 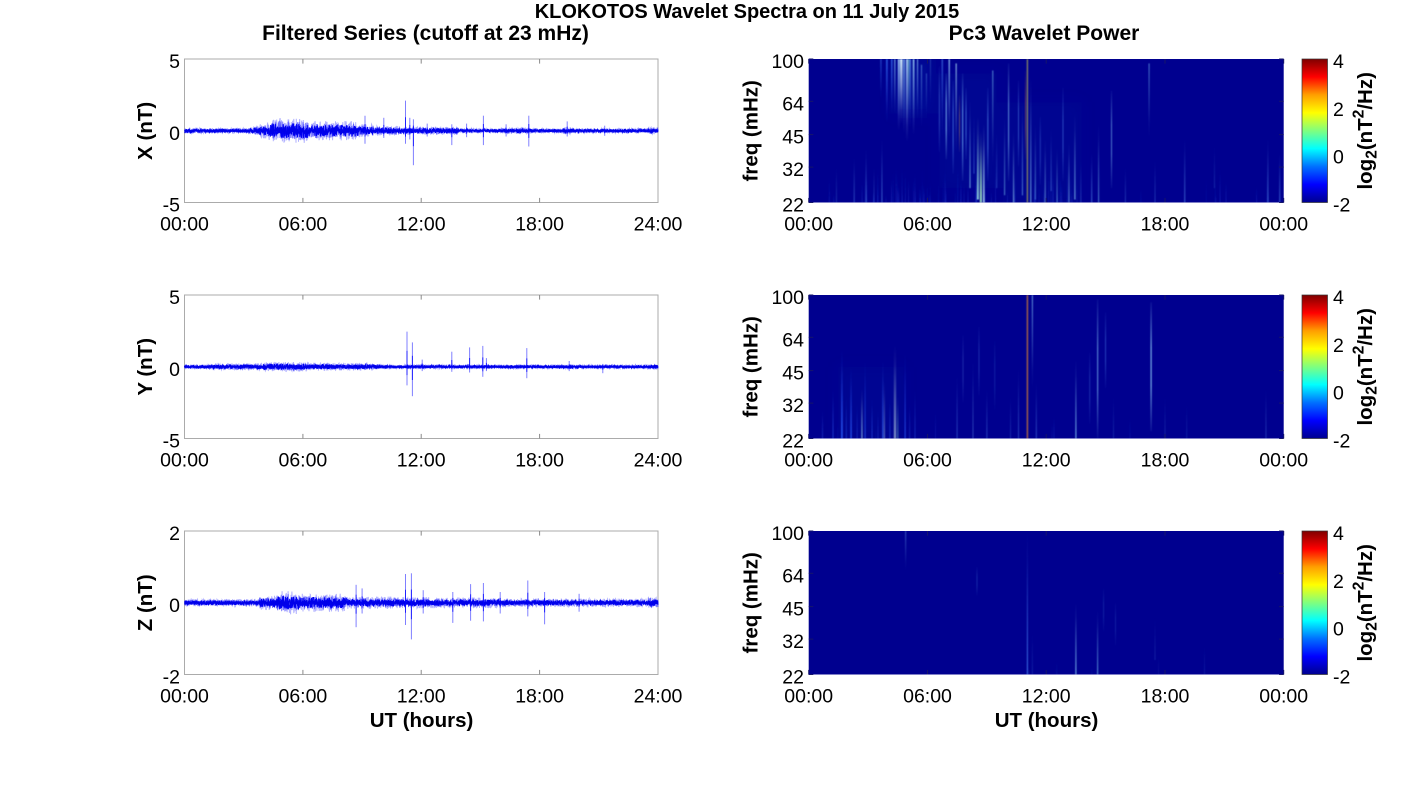 What do you see at coordinates (1044, 33) in the screenshot?
I see `svg-text: Pc3 Wavelet Power` at bounding box center [1044, 33].